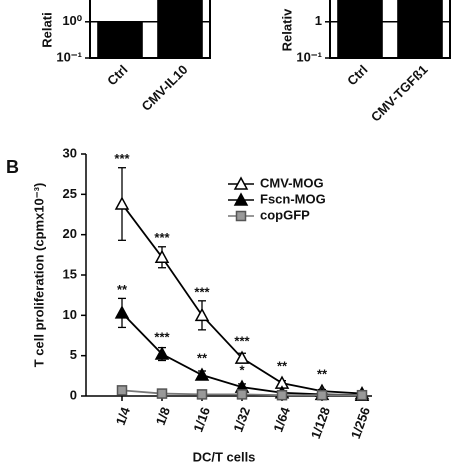 This screenshot has height=474, width=474. I want to click on bar-chart: 10⁻¹ 1 Relativ, so click(365, 32).